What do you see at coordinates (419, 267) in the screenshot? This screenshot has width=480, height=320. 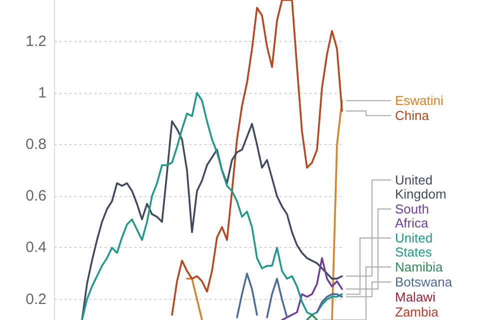 I see `text: Namibia` at bounding box center [419, 267].